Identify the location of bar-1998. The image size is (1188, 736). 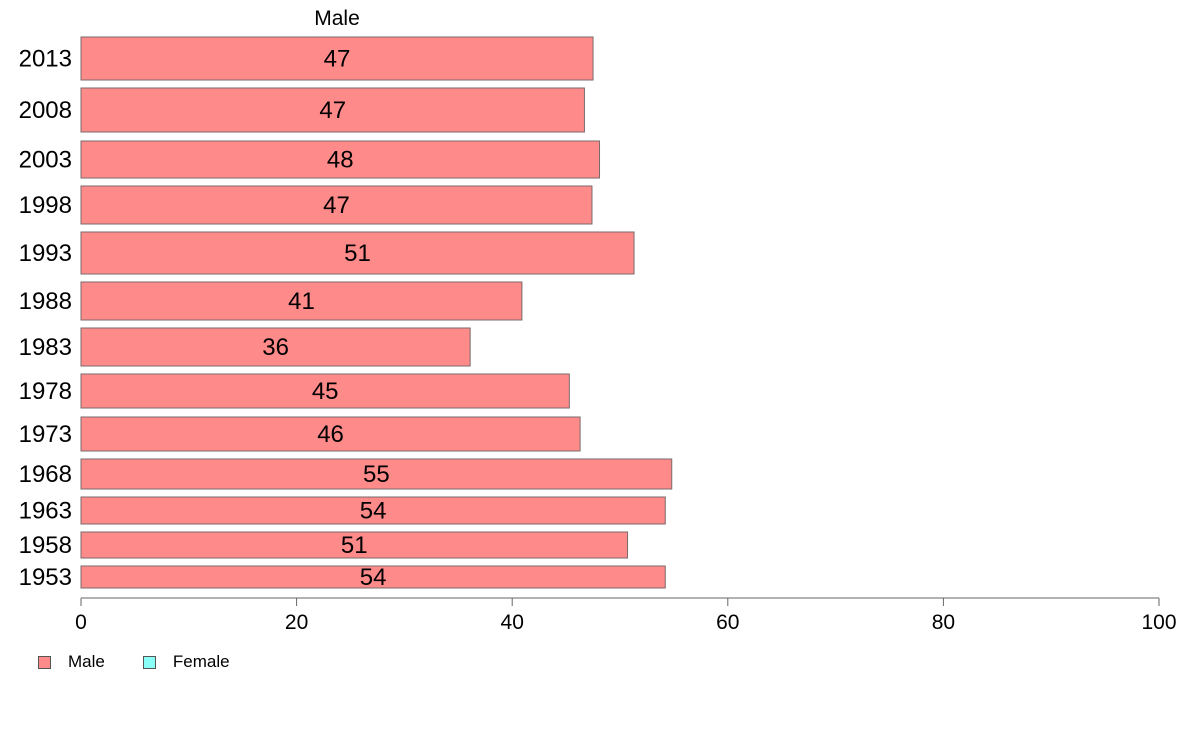
(336, 205).